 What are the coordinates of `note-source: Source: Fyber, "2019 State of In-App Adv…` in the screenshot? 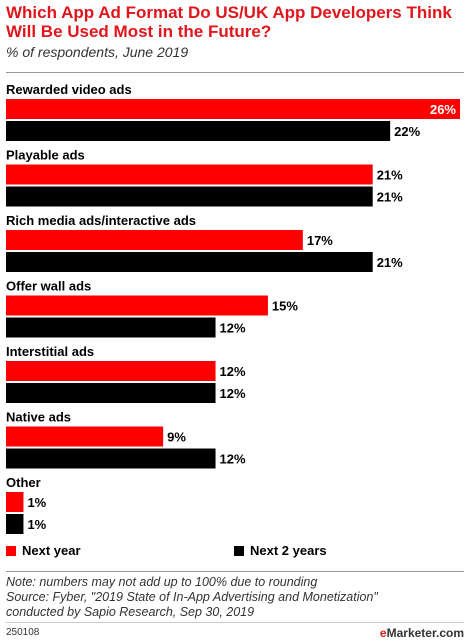 It's located at (192, 597).